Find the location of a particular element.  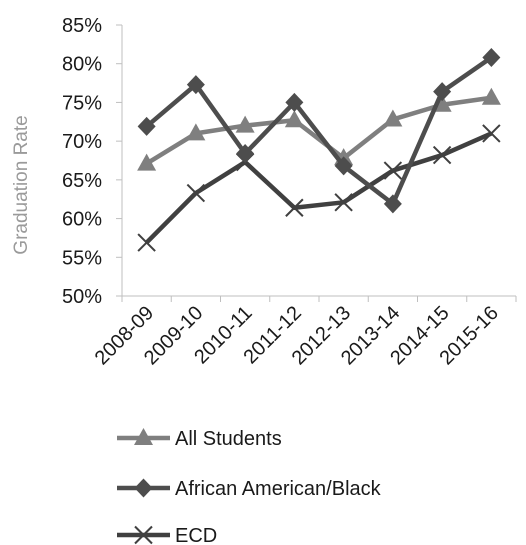

legend-item: All Students is located at coordinates (199, 439).